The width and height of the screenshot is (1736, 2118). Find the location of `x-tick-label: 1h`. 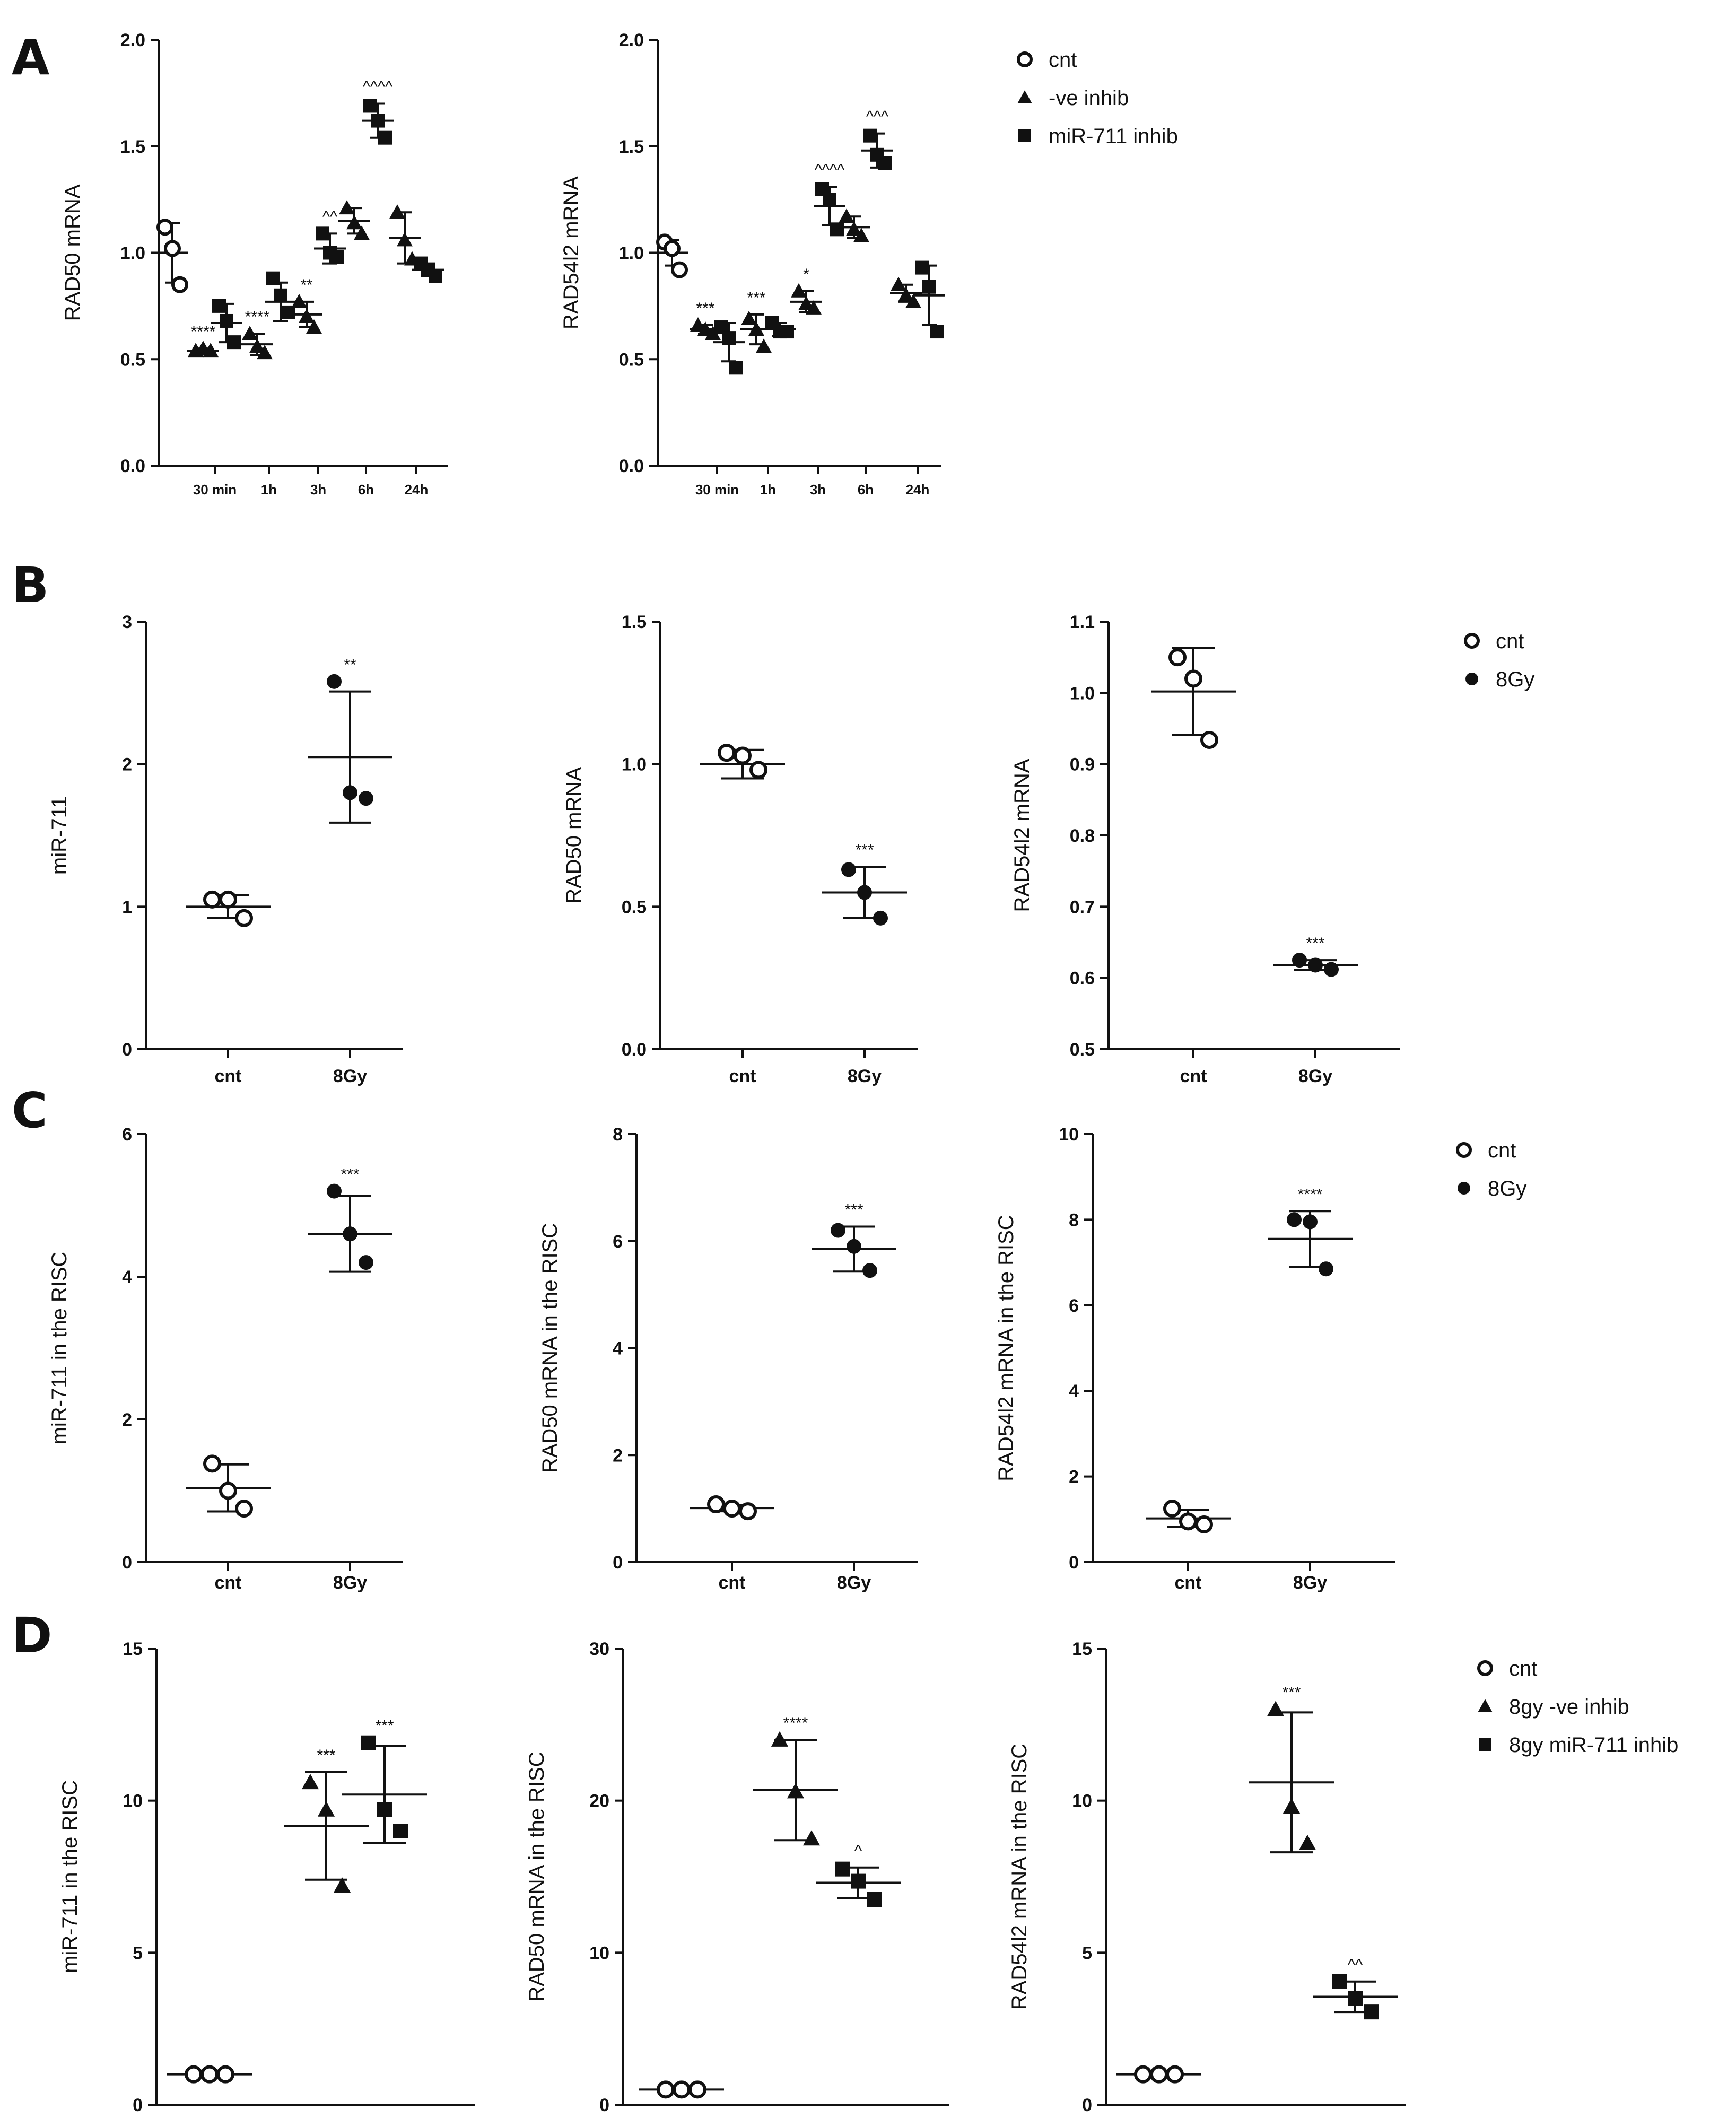

x-tick-label: 1h is located at coordinates (269, 490).